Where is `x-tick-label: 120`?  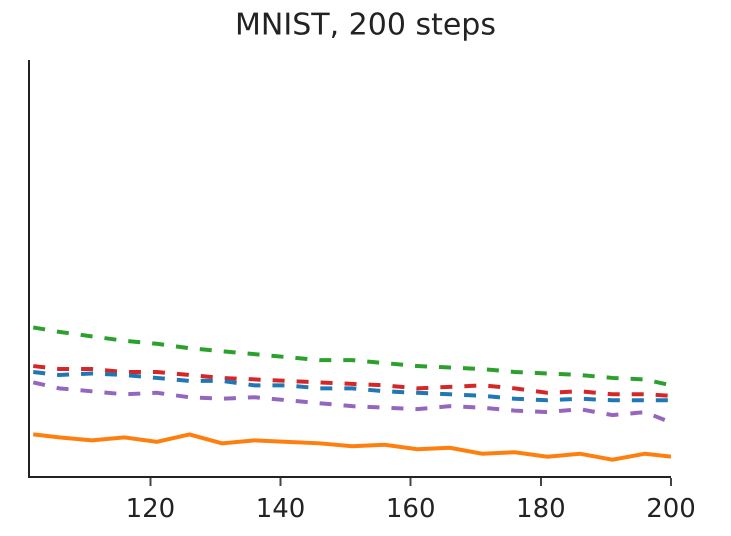
x-tick-label: 120 is located at coordinates (151, 509).